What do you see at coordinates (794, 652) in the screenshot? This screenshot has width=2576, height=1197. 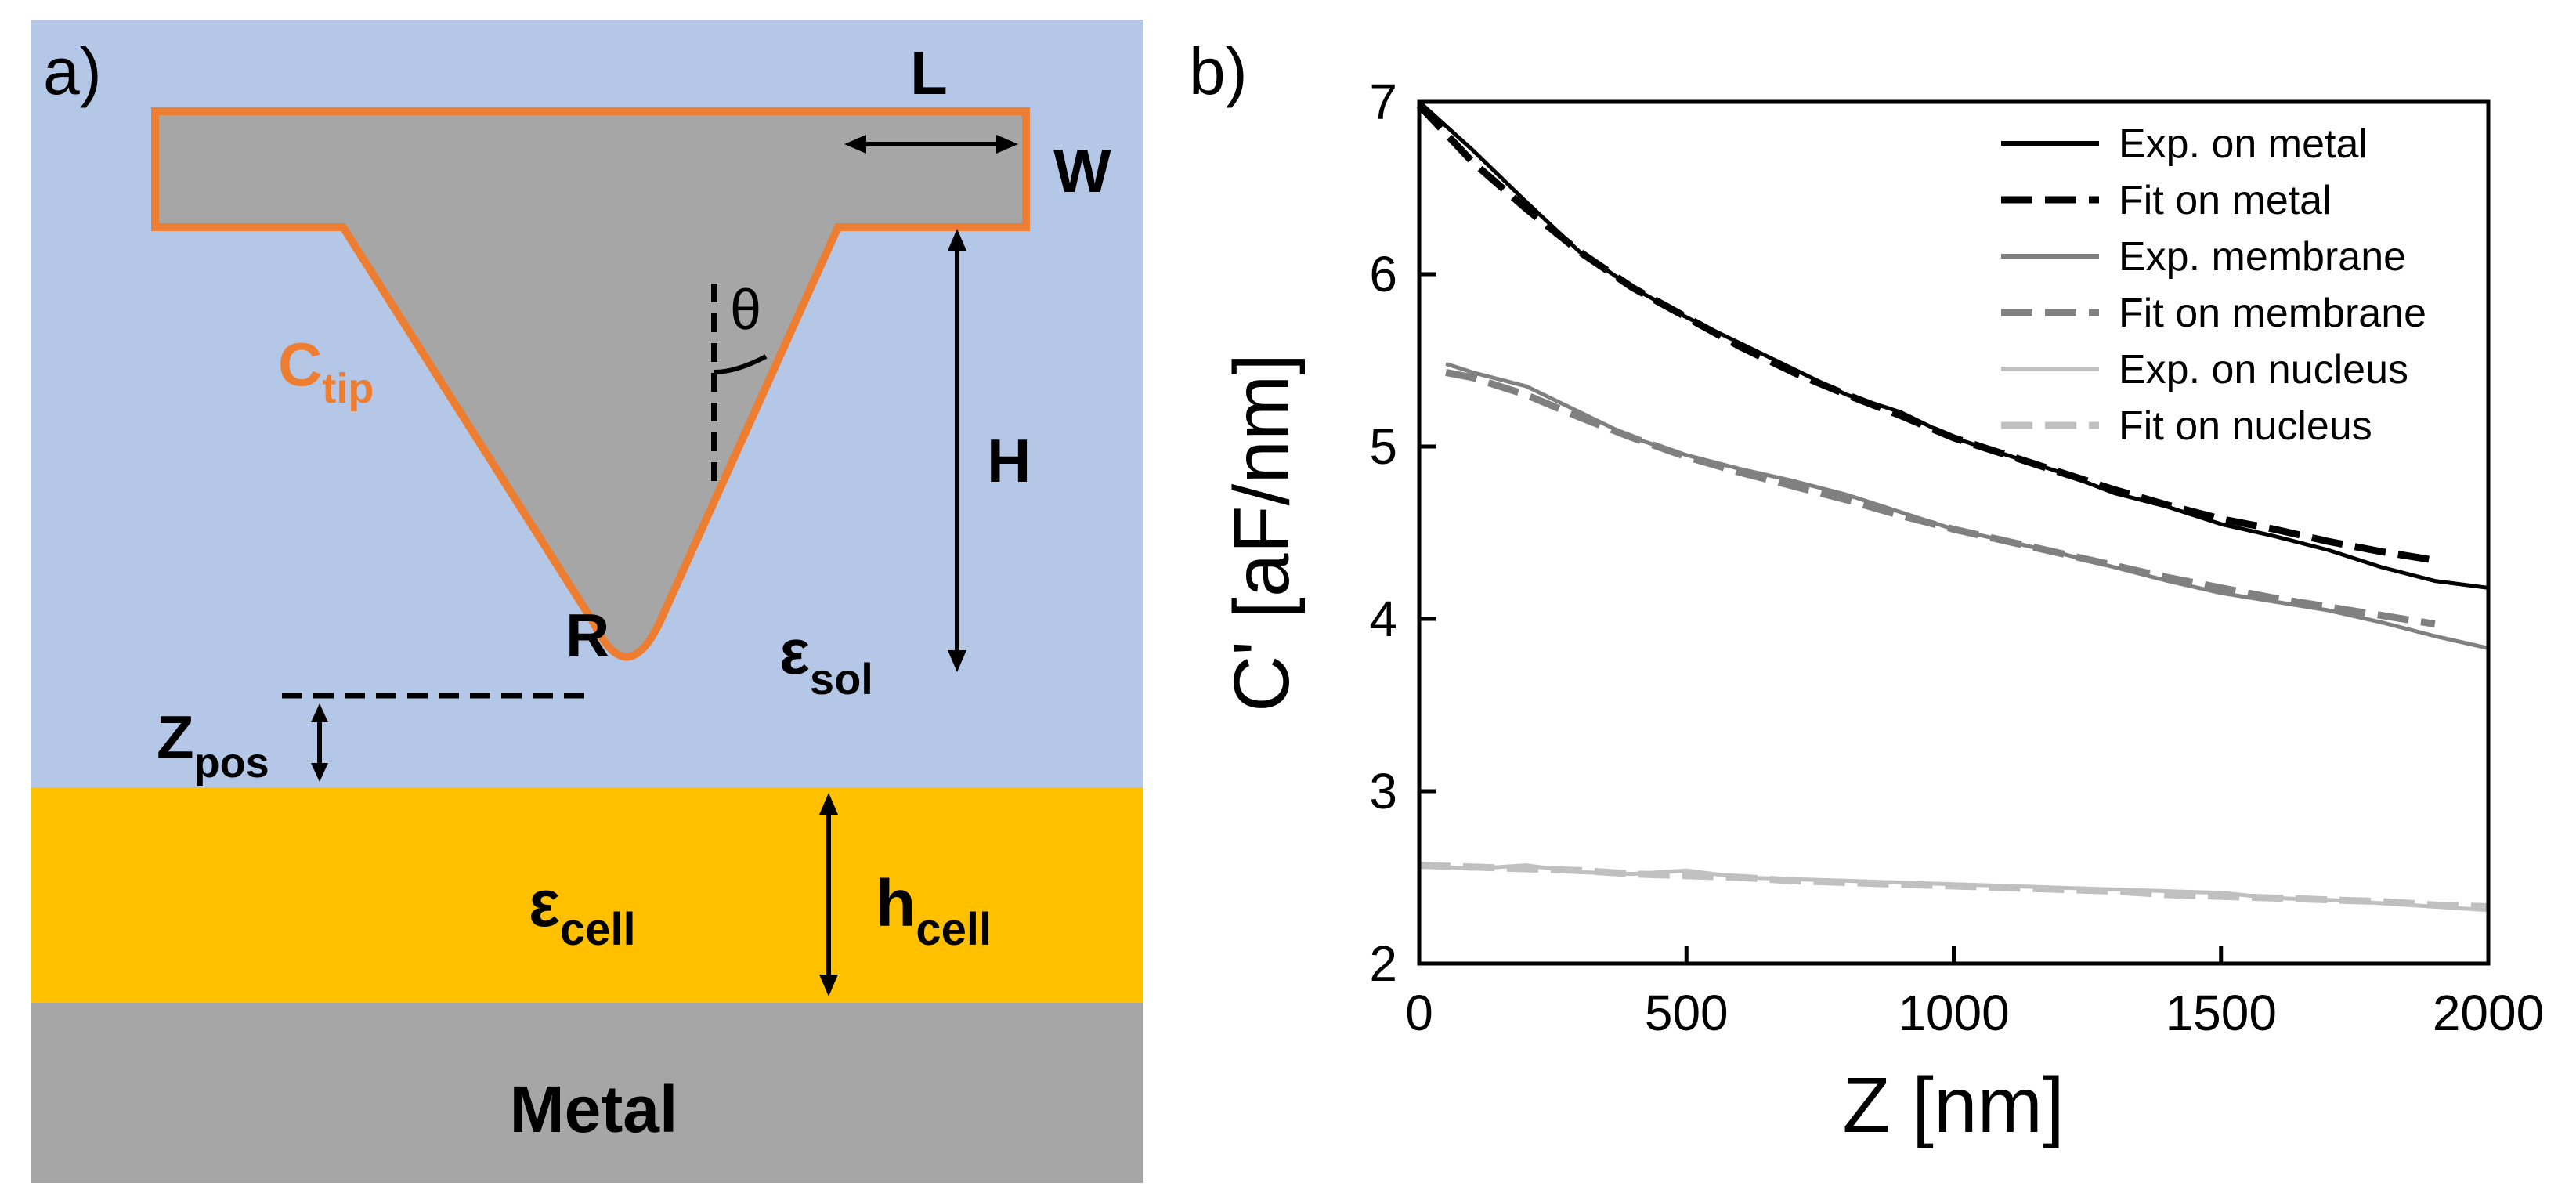 I see `solution-permittivity-main: ε` at bounding box center [794, 652].